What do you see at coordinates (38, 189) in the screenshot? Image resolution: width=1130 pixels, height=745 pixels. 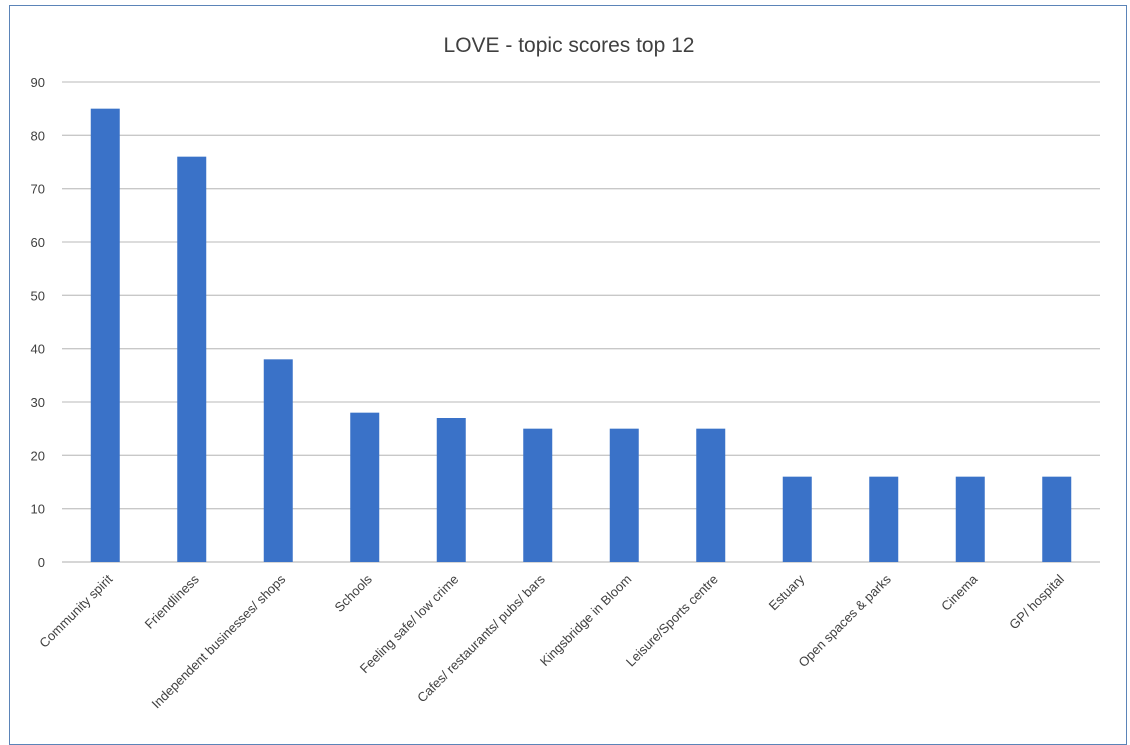 I see `y-tick-label: 70` at bounding box center [38, 189].